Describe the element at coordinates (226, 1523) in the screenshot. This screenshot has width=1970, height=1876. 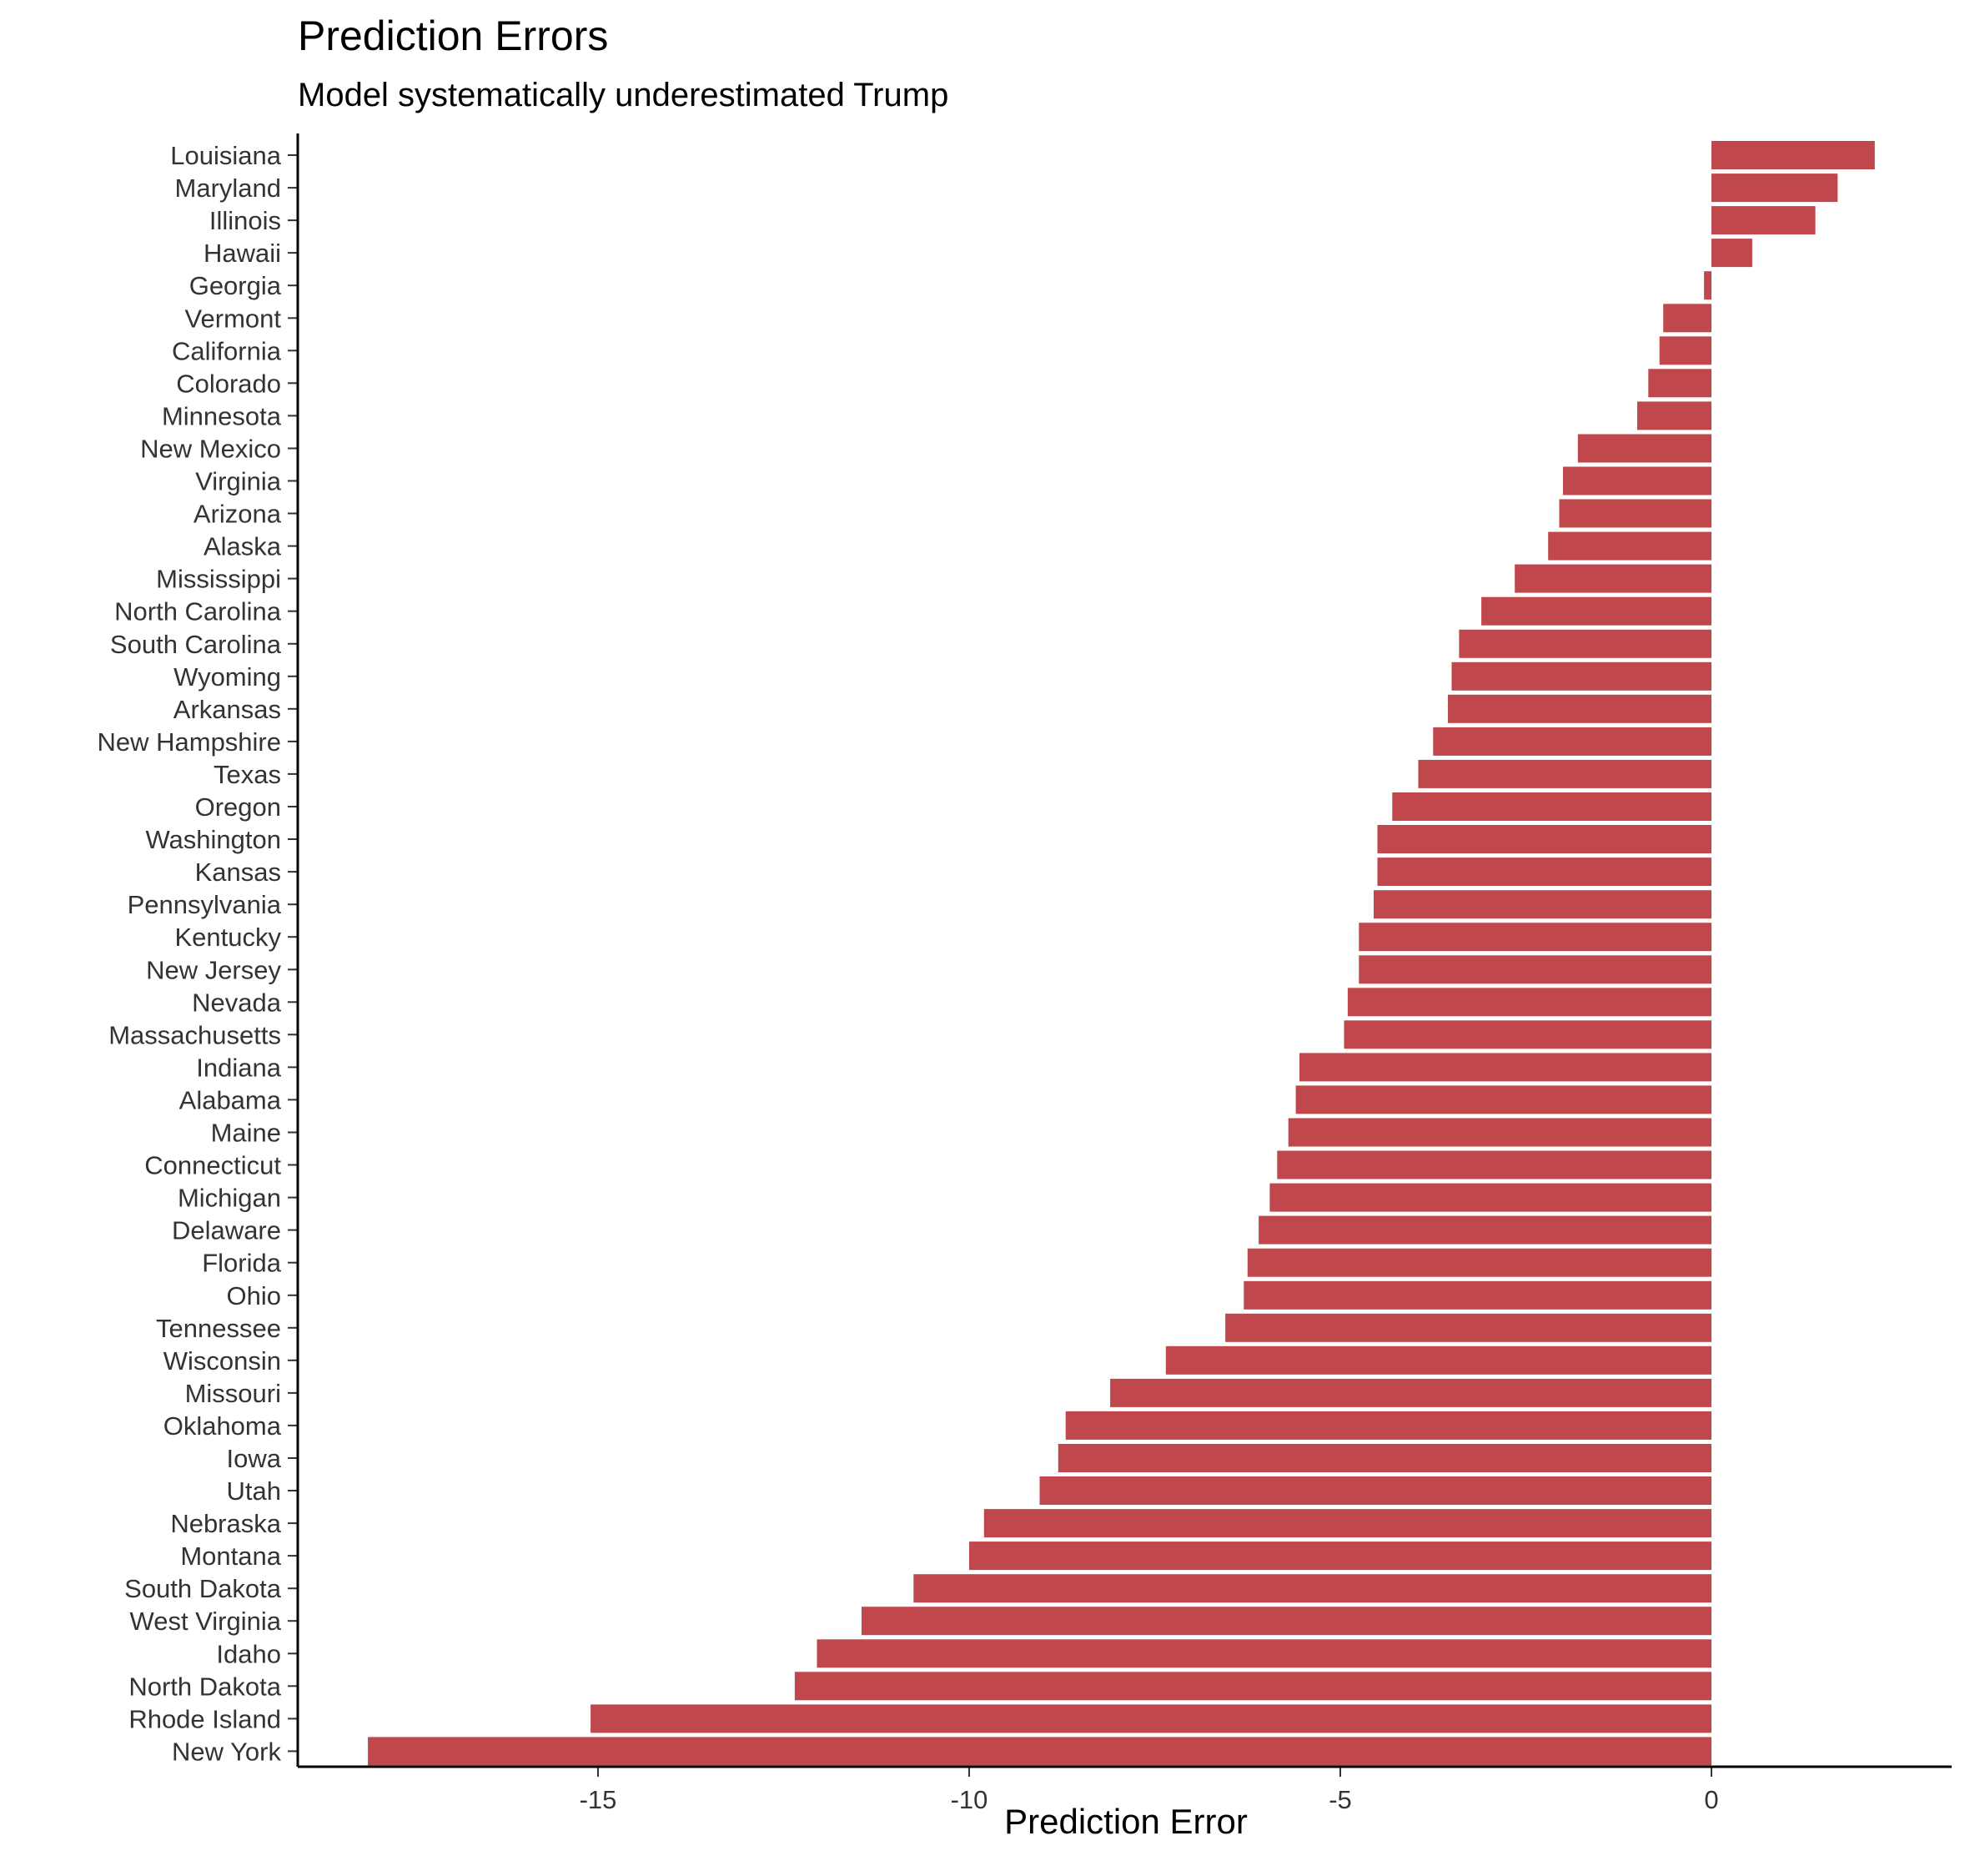
I see `category-label: Nebraska` at that location.